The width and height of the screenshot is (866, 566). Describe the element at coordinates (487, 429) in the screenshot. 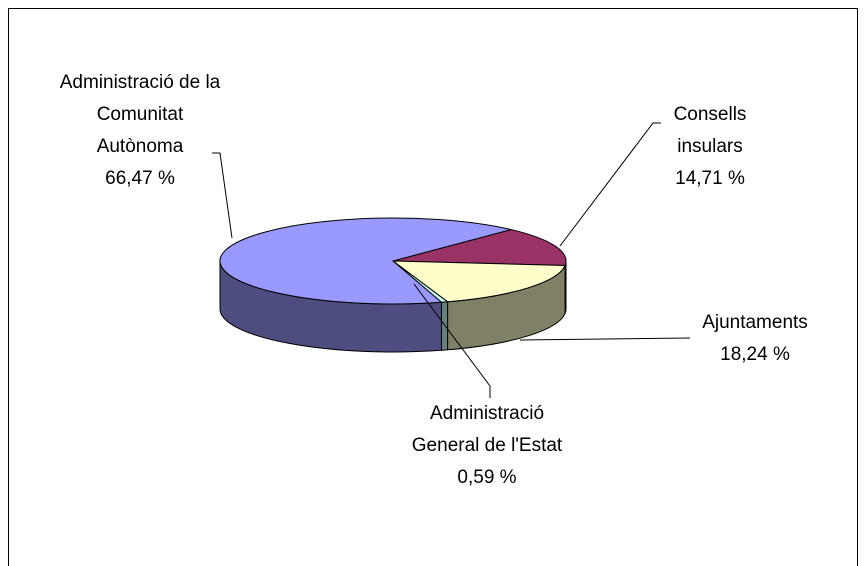

I see `category-label: Administració General de l'Estat` at that location.